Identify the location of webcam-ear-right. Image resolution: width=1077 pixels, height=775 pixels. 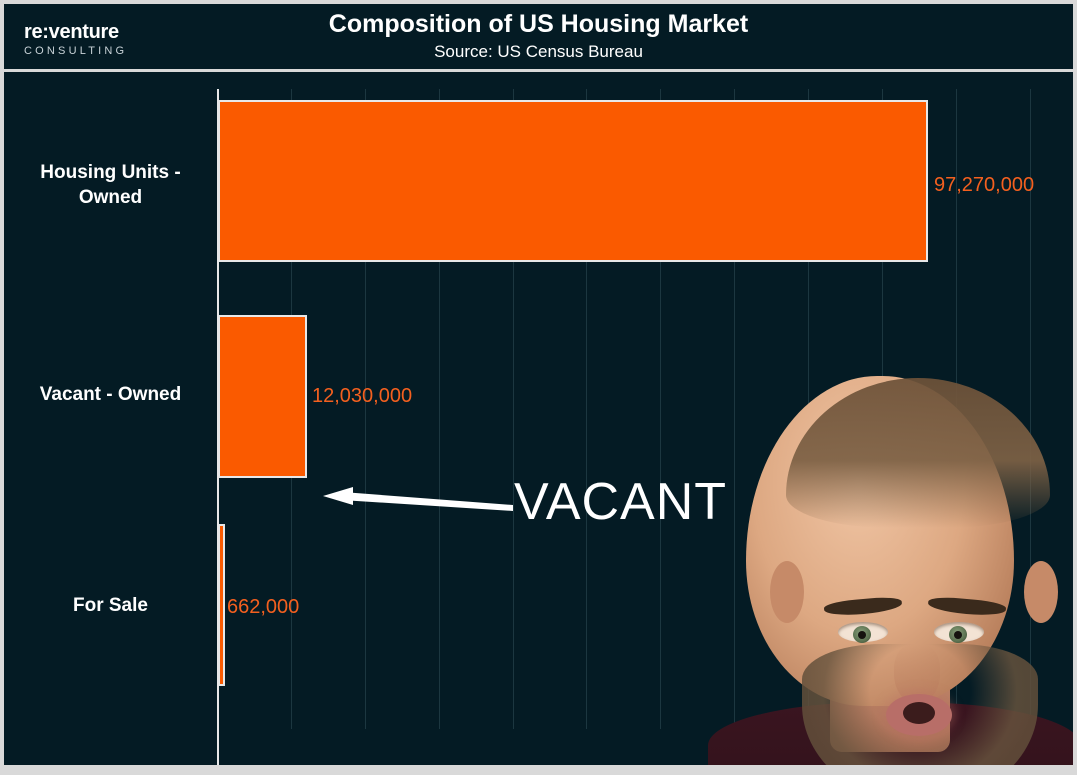
(1041, 592).